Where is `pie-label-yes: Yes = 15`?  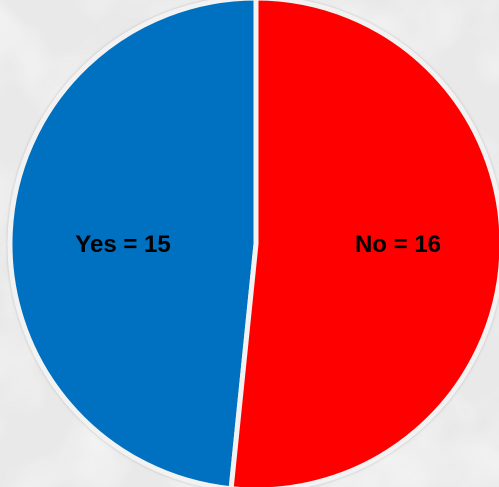
pie-label-yes: Yes = 15 is located at coordinates (122, 244).